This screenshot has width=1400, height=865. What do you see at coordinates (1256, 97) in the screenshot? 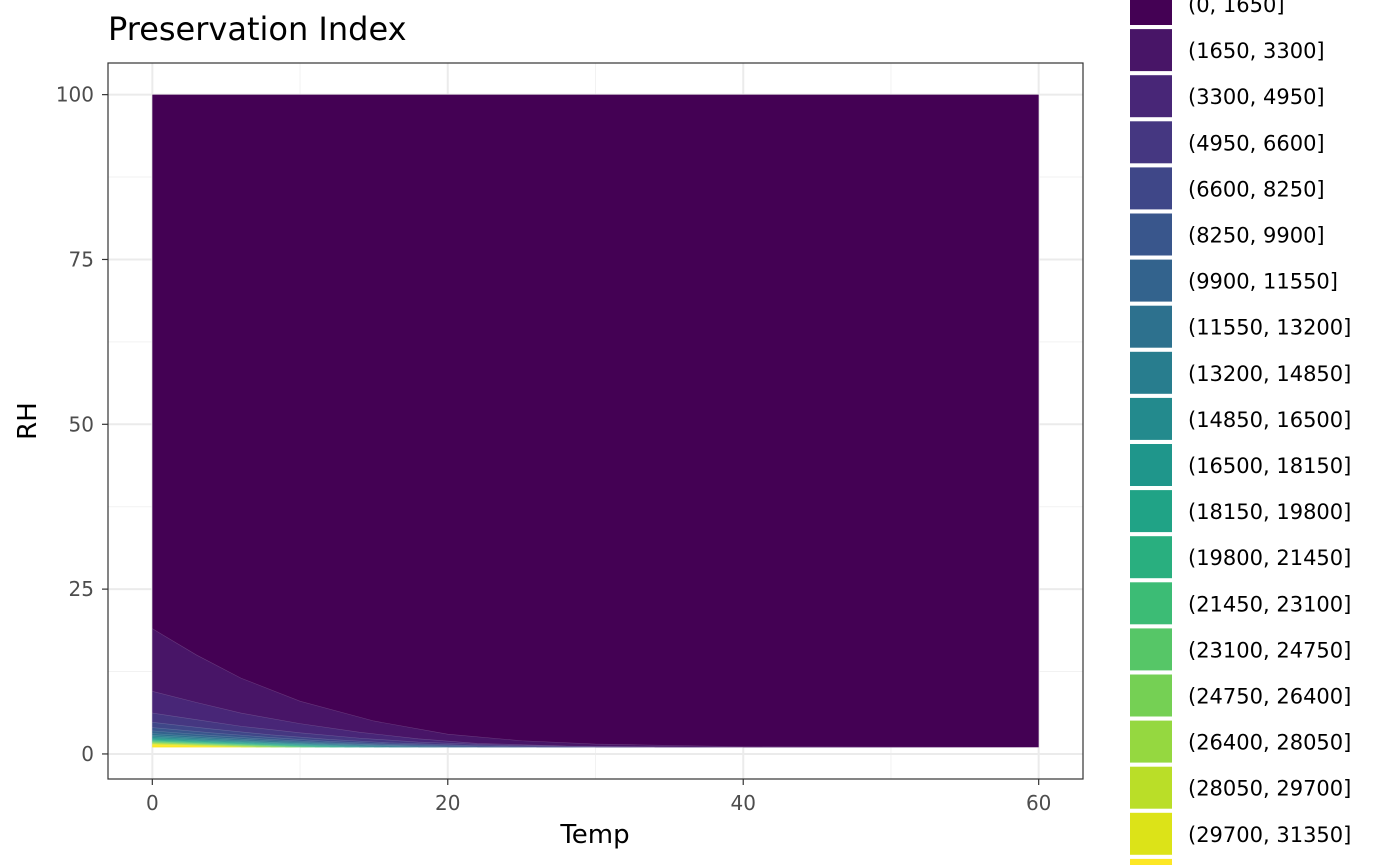
I see `legend-label: (3300, 4950]` at bounding box center [1256, 97].